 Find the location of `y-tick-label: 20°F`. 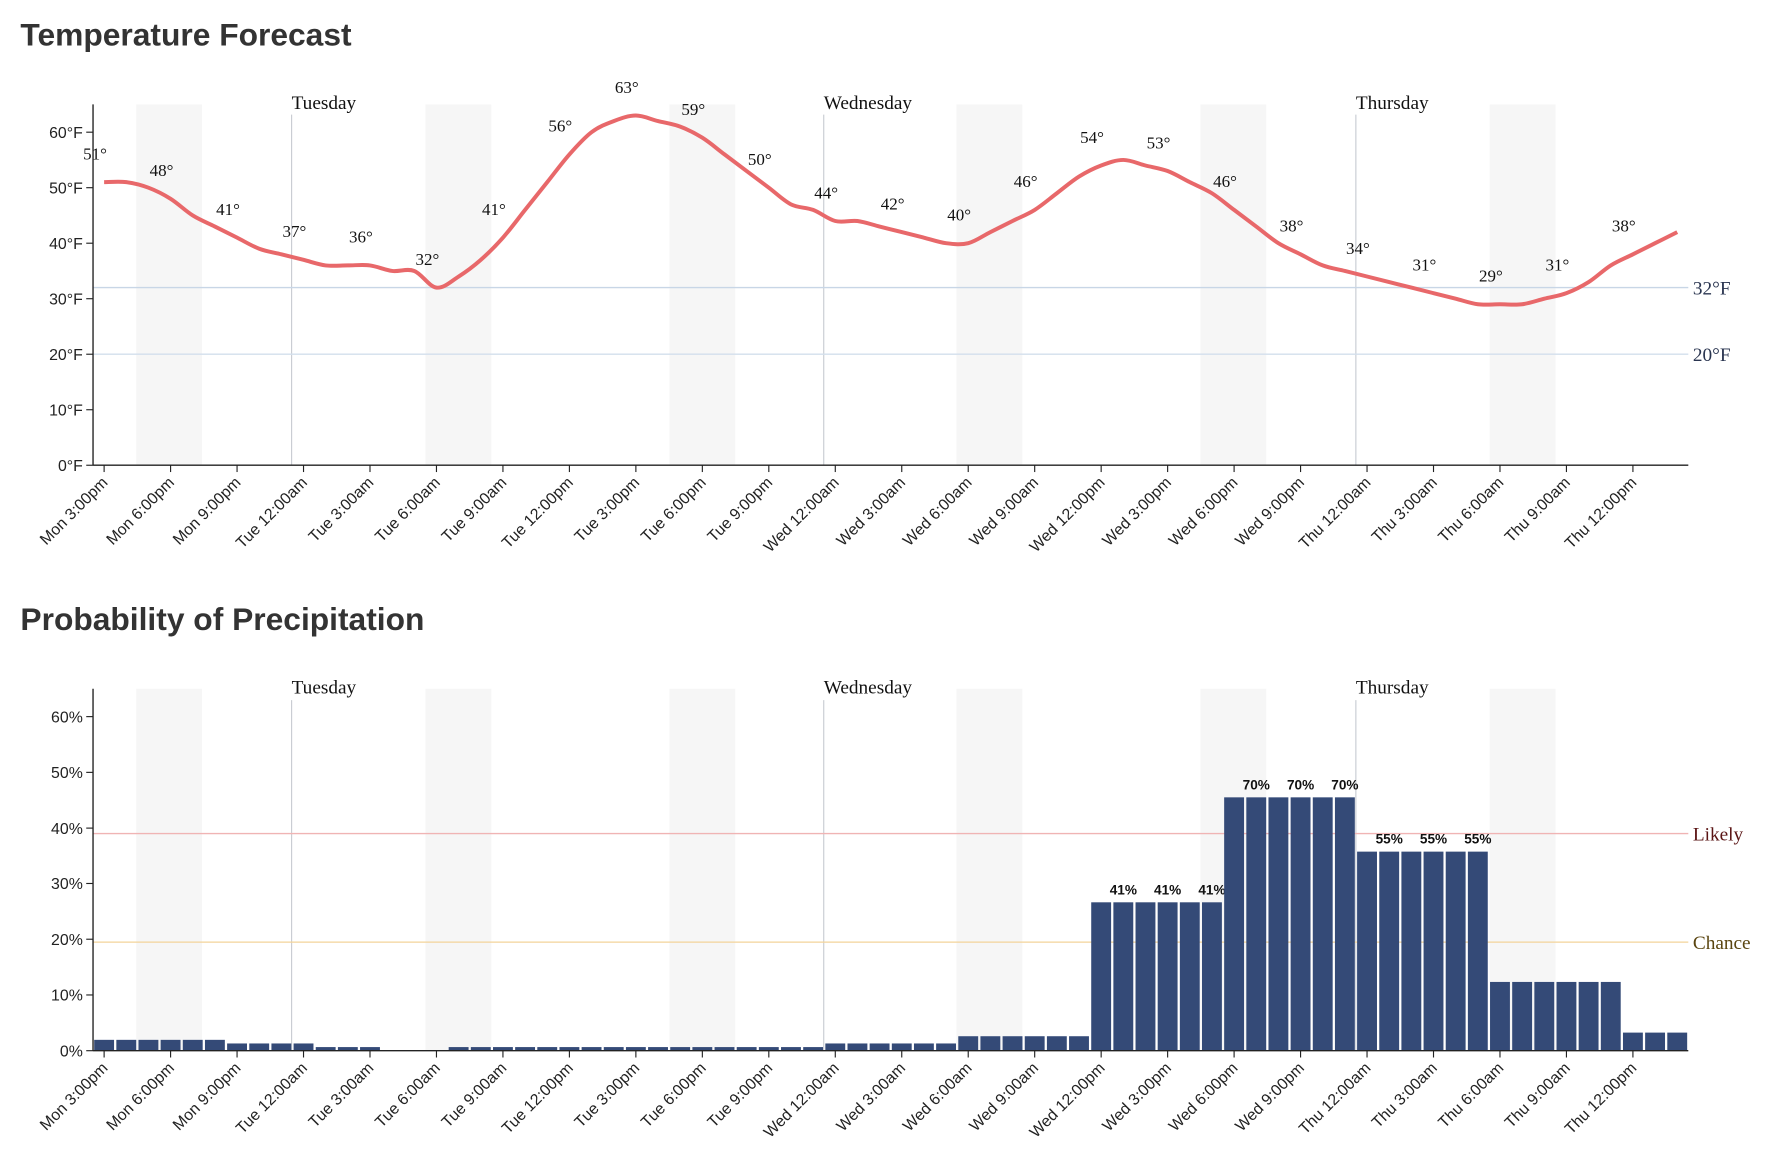

y-tick-label: 20°F is located at coordinates (66, 355).